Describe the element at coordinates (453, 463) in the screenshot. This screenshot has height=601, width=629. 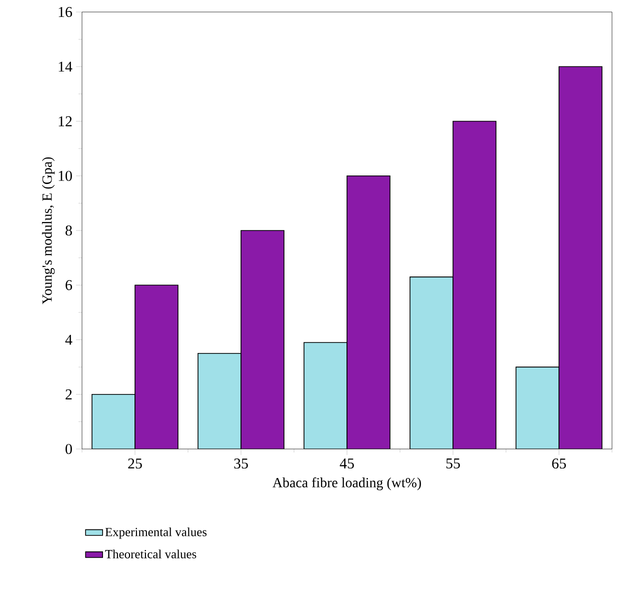
I see `x-tick-label: 55` at that location.